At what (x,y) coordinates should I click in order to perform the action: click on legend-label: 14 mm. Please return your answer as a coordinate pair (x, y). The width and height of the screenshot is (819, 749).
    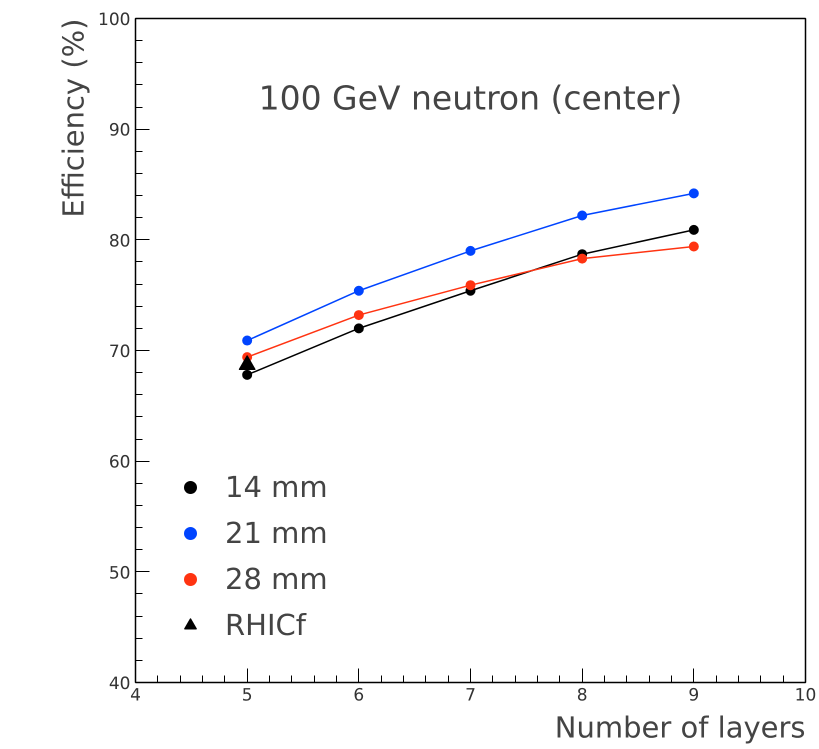
    Looking at the image, I should click on (276, 487).